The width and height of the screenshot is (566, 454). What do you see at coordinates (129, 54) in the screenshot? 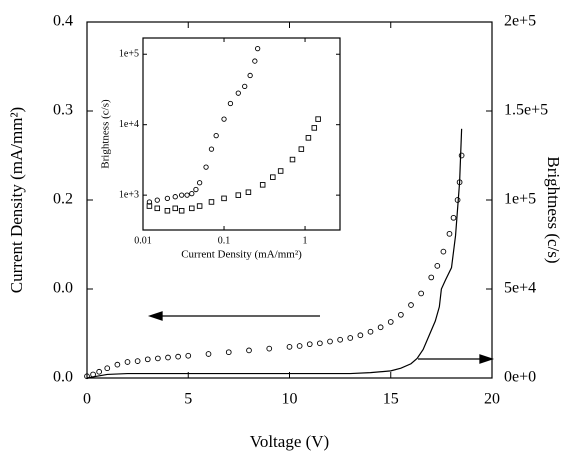
I see `y-tick-label: 1e+5` at bounding box center [129, 54].